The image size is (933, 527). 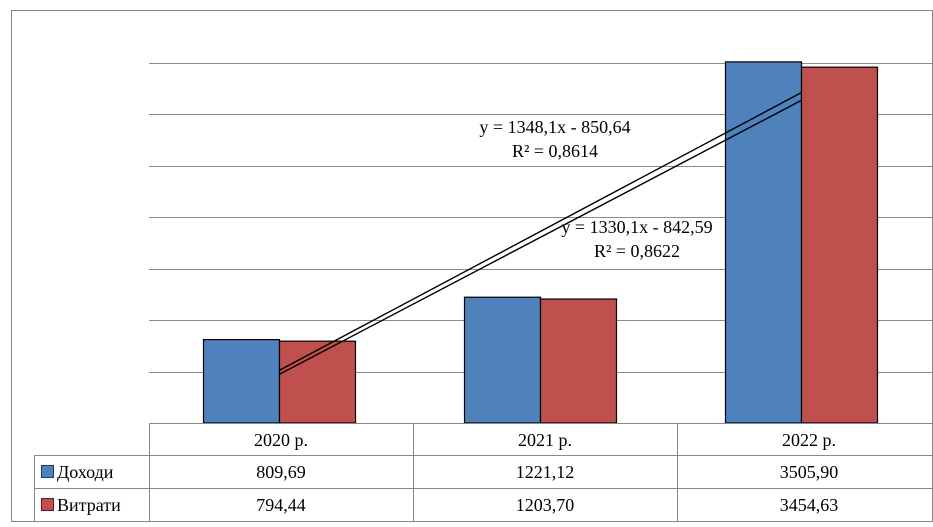 I want to click on legend-key-dokhody, so click(x=47, y=471).